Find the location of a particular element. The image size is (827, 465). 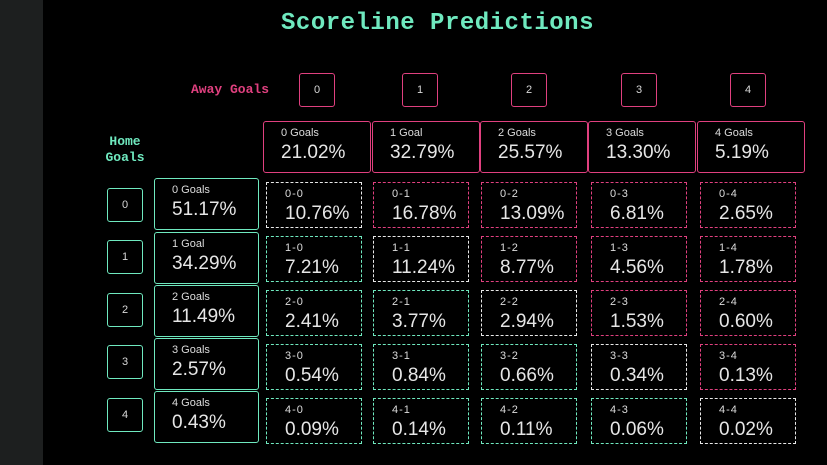

score-cell: 1-0 7.21% is located at coordinates (314, 259).